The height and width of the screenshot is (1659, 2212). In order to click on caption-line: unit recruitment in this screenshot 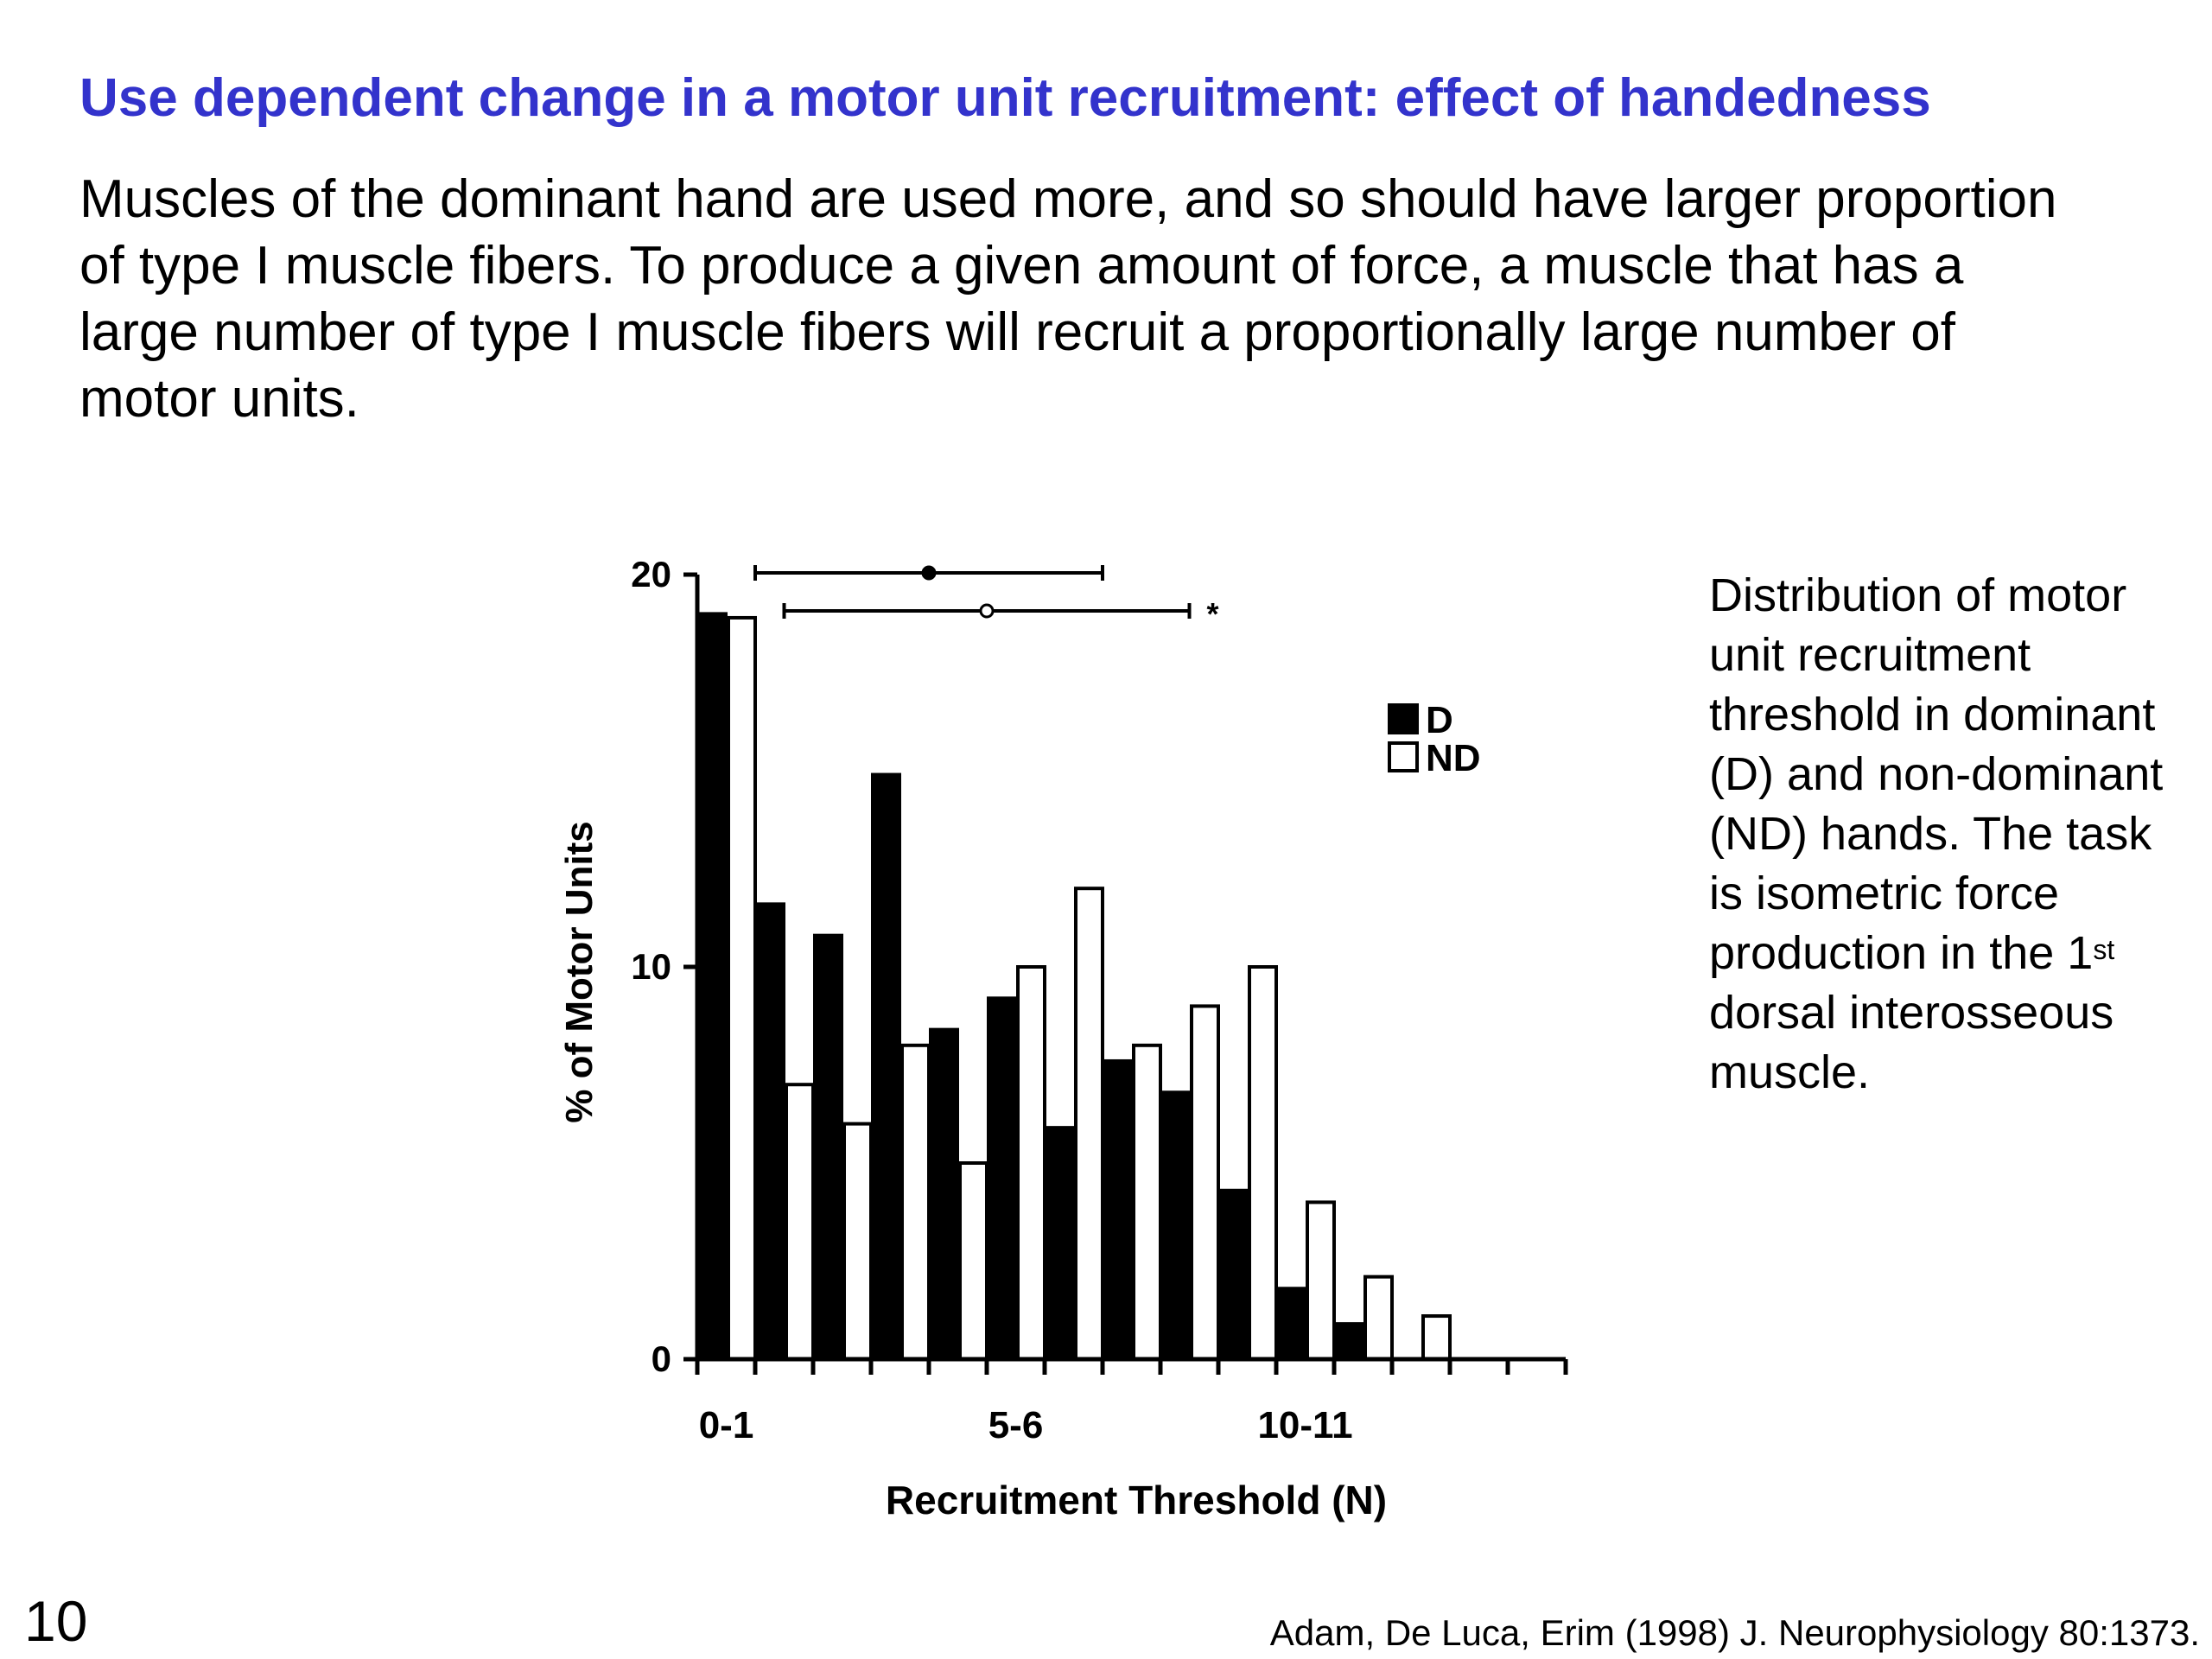, I will do `click(1870, 655)`.